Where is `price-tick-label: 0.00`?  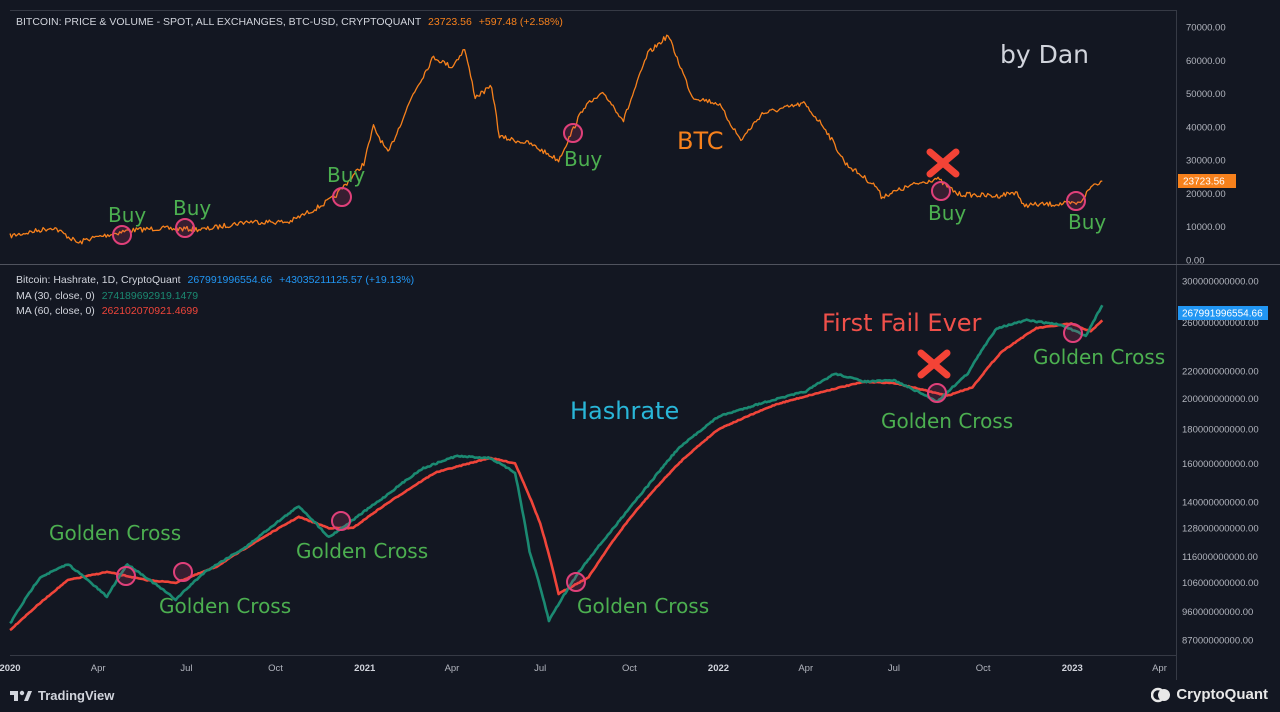 price-tick-label: 0.00 is located at coordinates (1195, 261).